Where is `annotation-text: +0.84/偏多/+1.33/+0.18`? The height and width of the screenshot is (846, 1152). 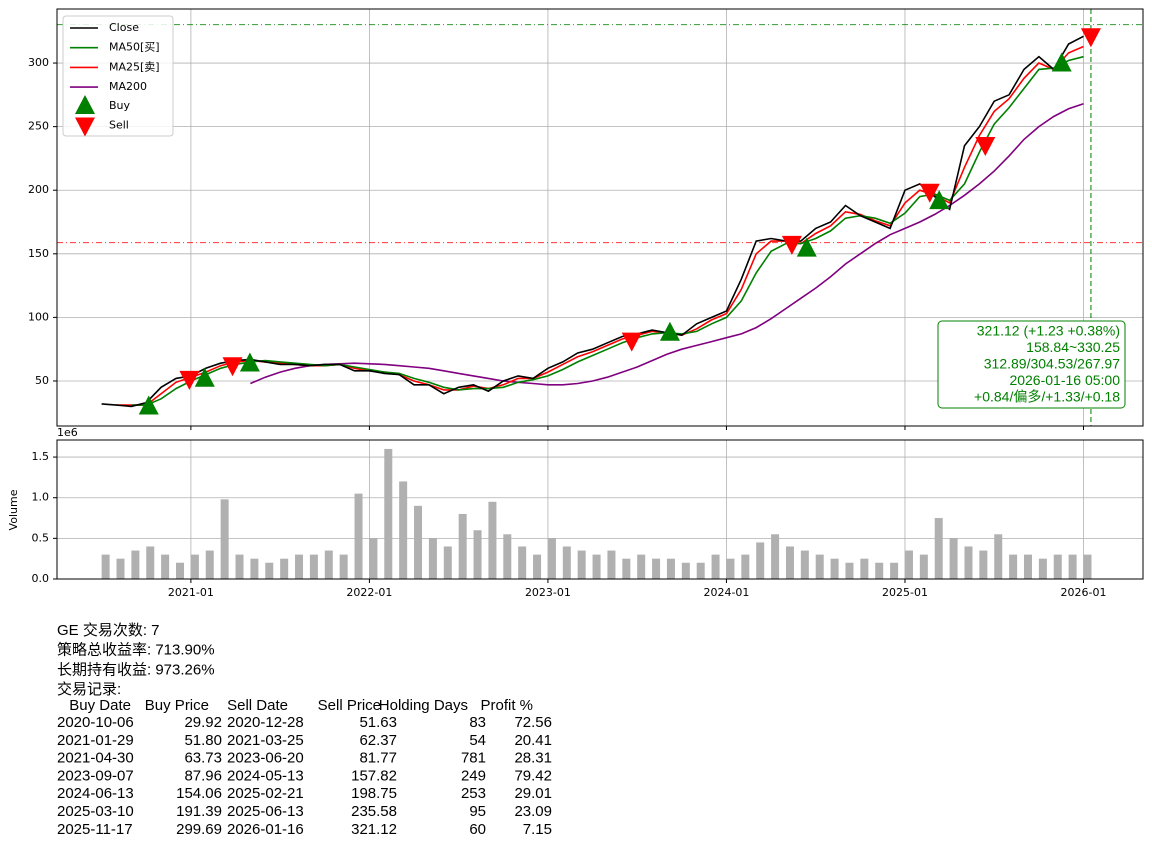
annotation-text: +0.84/偏多/+1.33/+0.18 is located at coordinates (1047, 396).